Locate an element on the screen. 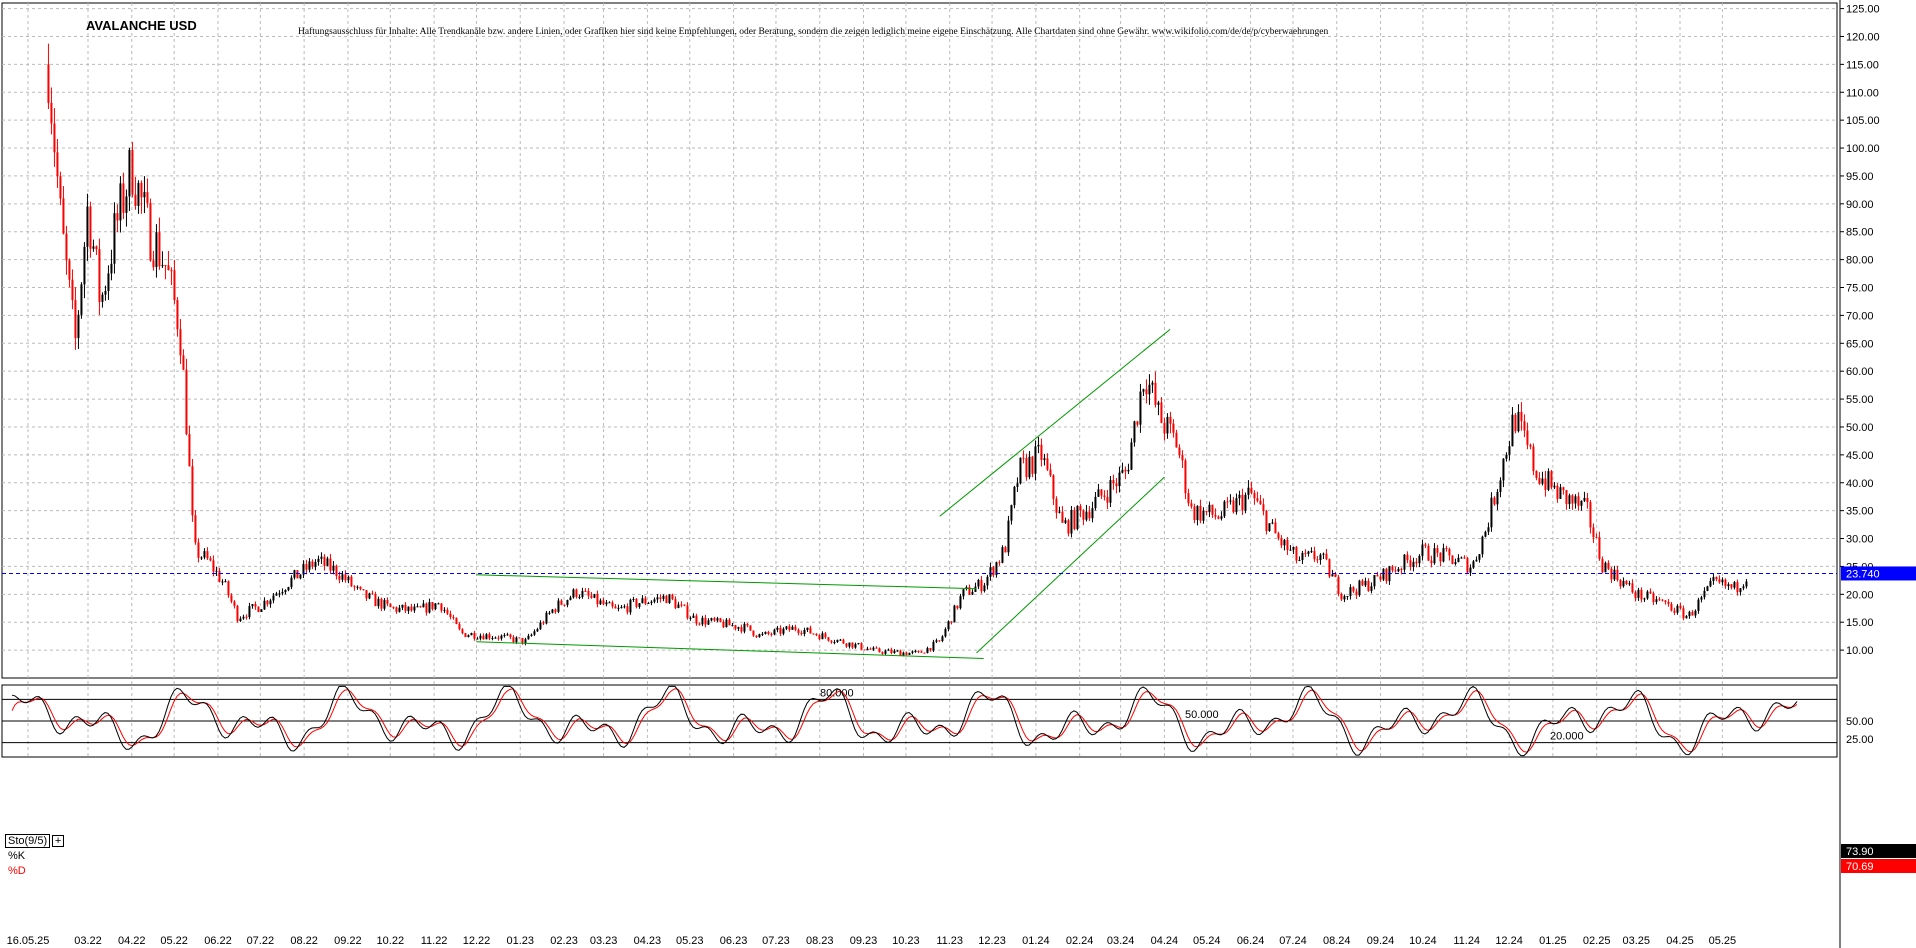 The image size is (1916, 948). x-tick-label: 08.23 is located at coordinates (820, 941).